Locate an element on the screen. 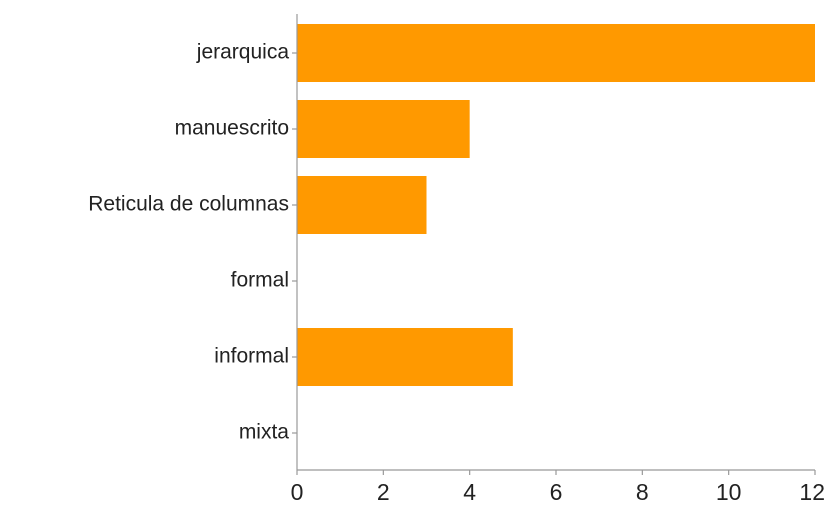 The image size is (838, 505). category-label-5: mixta is located at coordinates (264, 432).